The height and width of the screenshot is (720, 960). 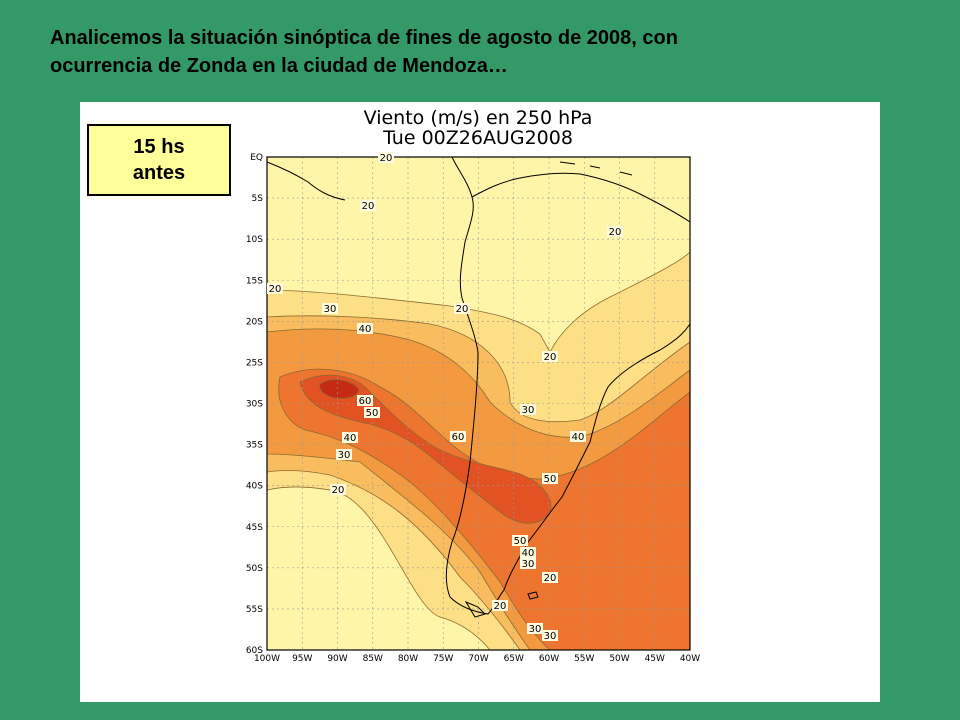 What do you see at coordinates (254, 528) in the screenshot?
I see `lat-tick-label: 45S` at bounding box center [254, 528].